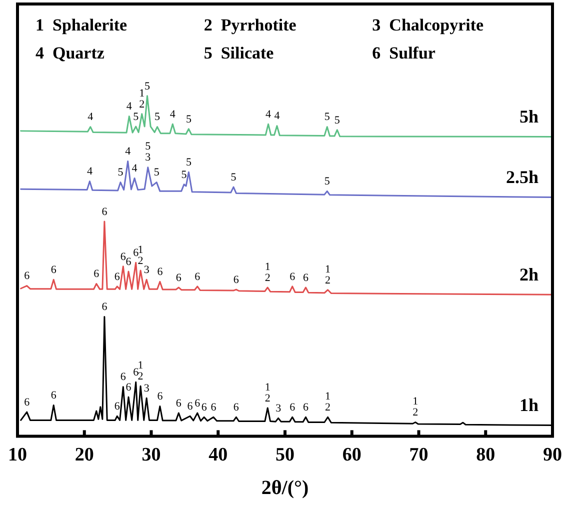  Describe the element at coordinates (486, 455) in the screenshot. I see `x-tick-label: 80` at that location.